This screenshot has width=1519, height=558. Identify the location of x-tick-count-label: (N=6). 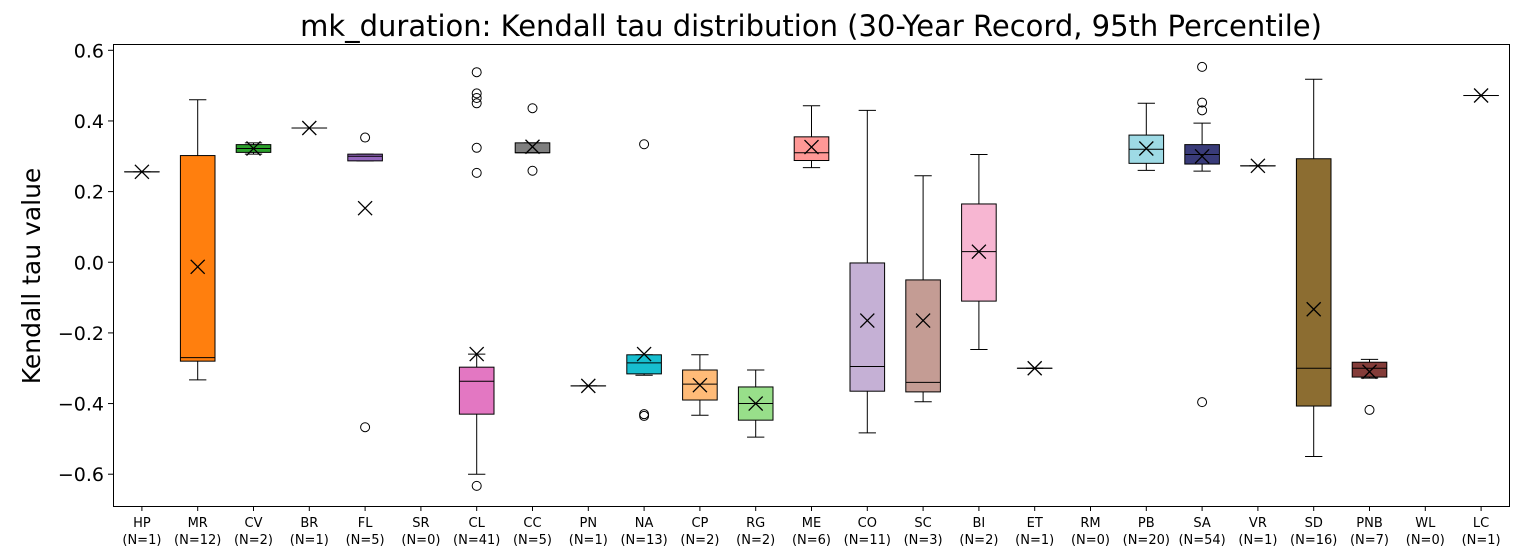
(811, 540).